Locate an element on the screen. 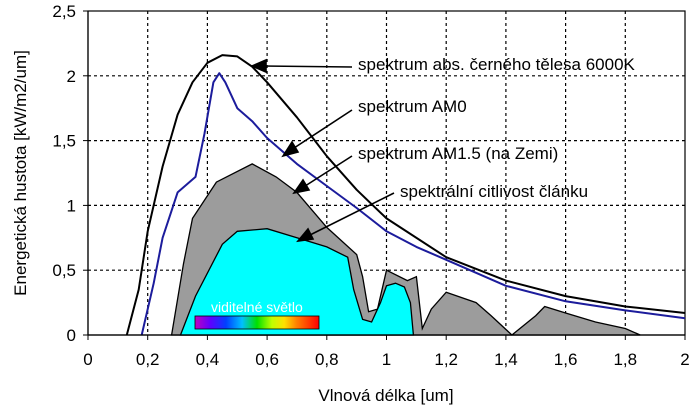 This screenshot has height=410, width=696. arrow-am15-head is located at coordinates (301, 186).